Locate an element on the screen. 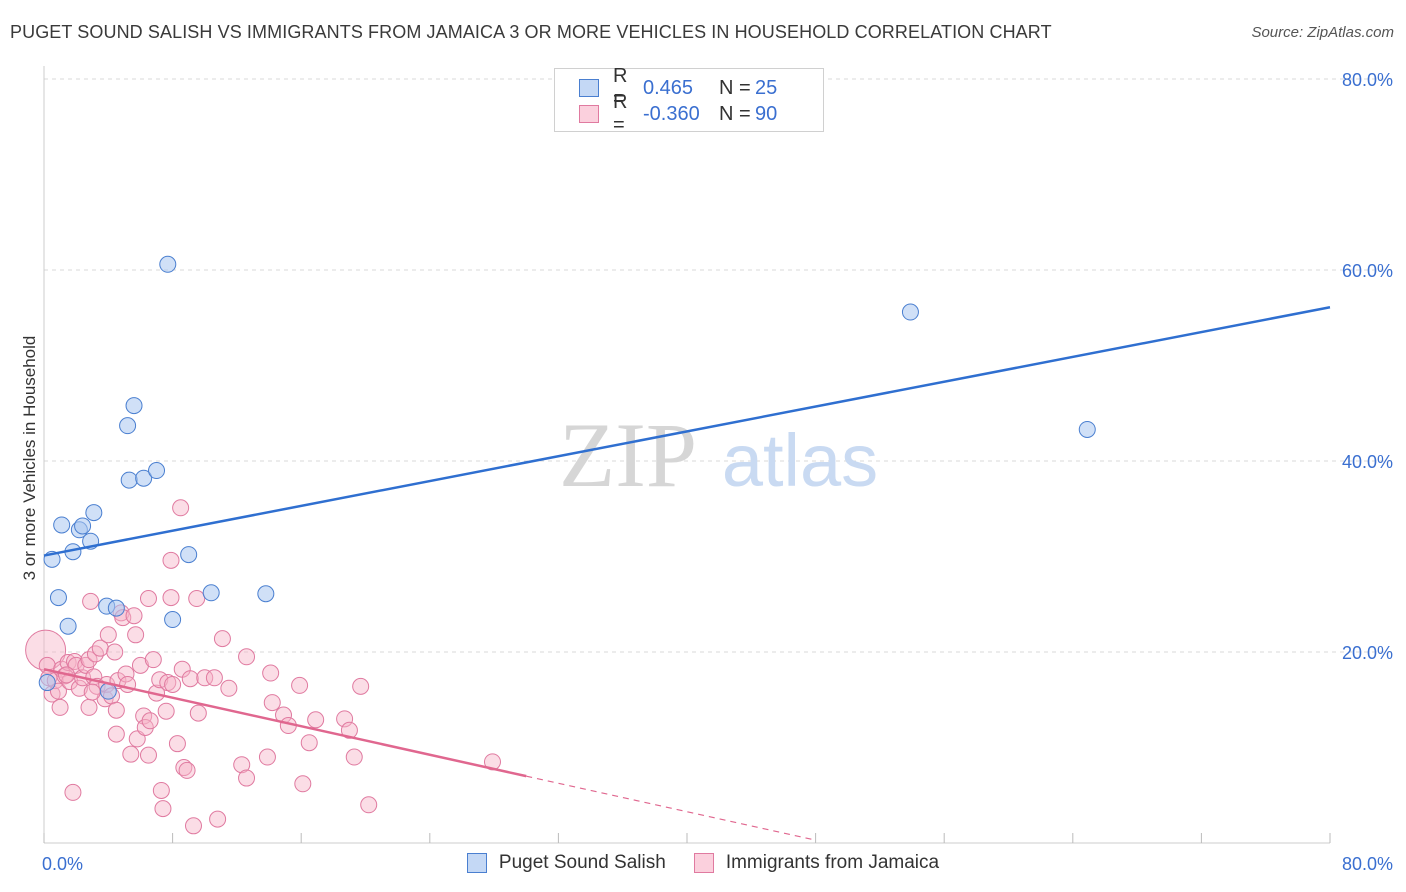 This screenshot has width=1406, height=892. n-value: 25 is located at coordinates (766, 87).